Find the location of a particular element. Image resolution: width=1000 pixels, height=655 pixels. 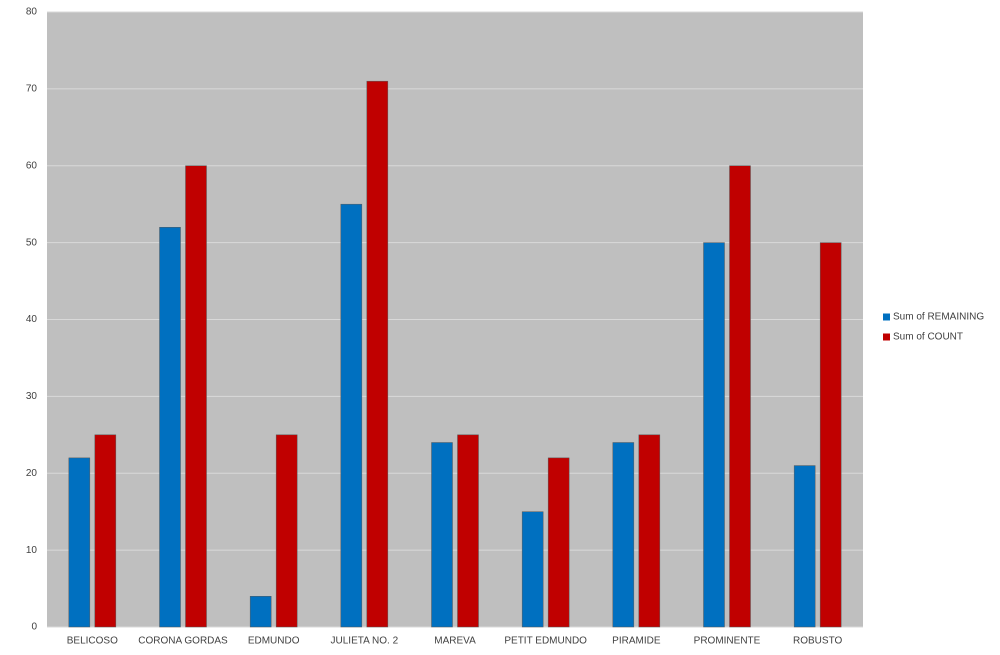

x-tick-label: EDMUNDO is located at coordinates (274, 641).